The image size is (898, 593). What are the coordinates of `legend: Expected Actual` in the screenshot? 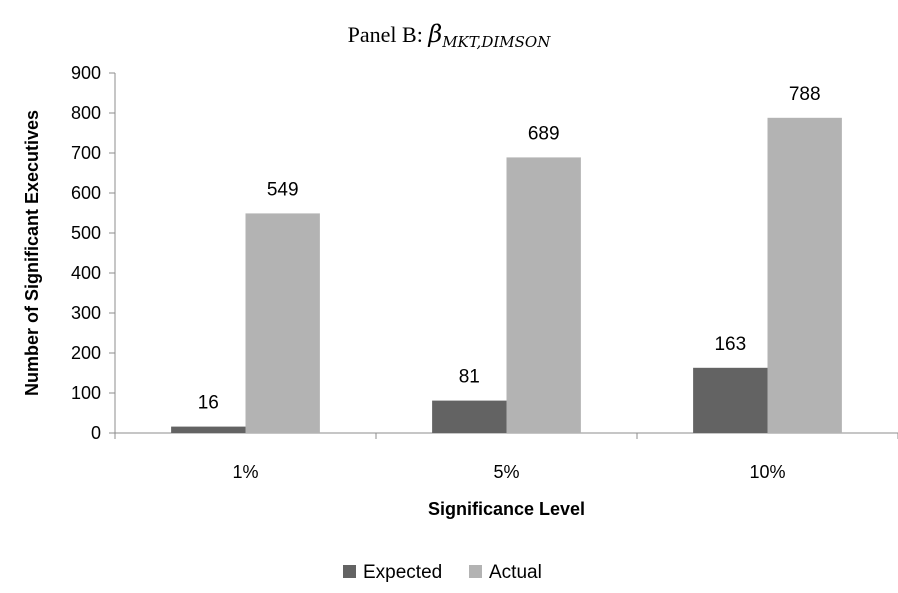 It's located at (442, 572).